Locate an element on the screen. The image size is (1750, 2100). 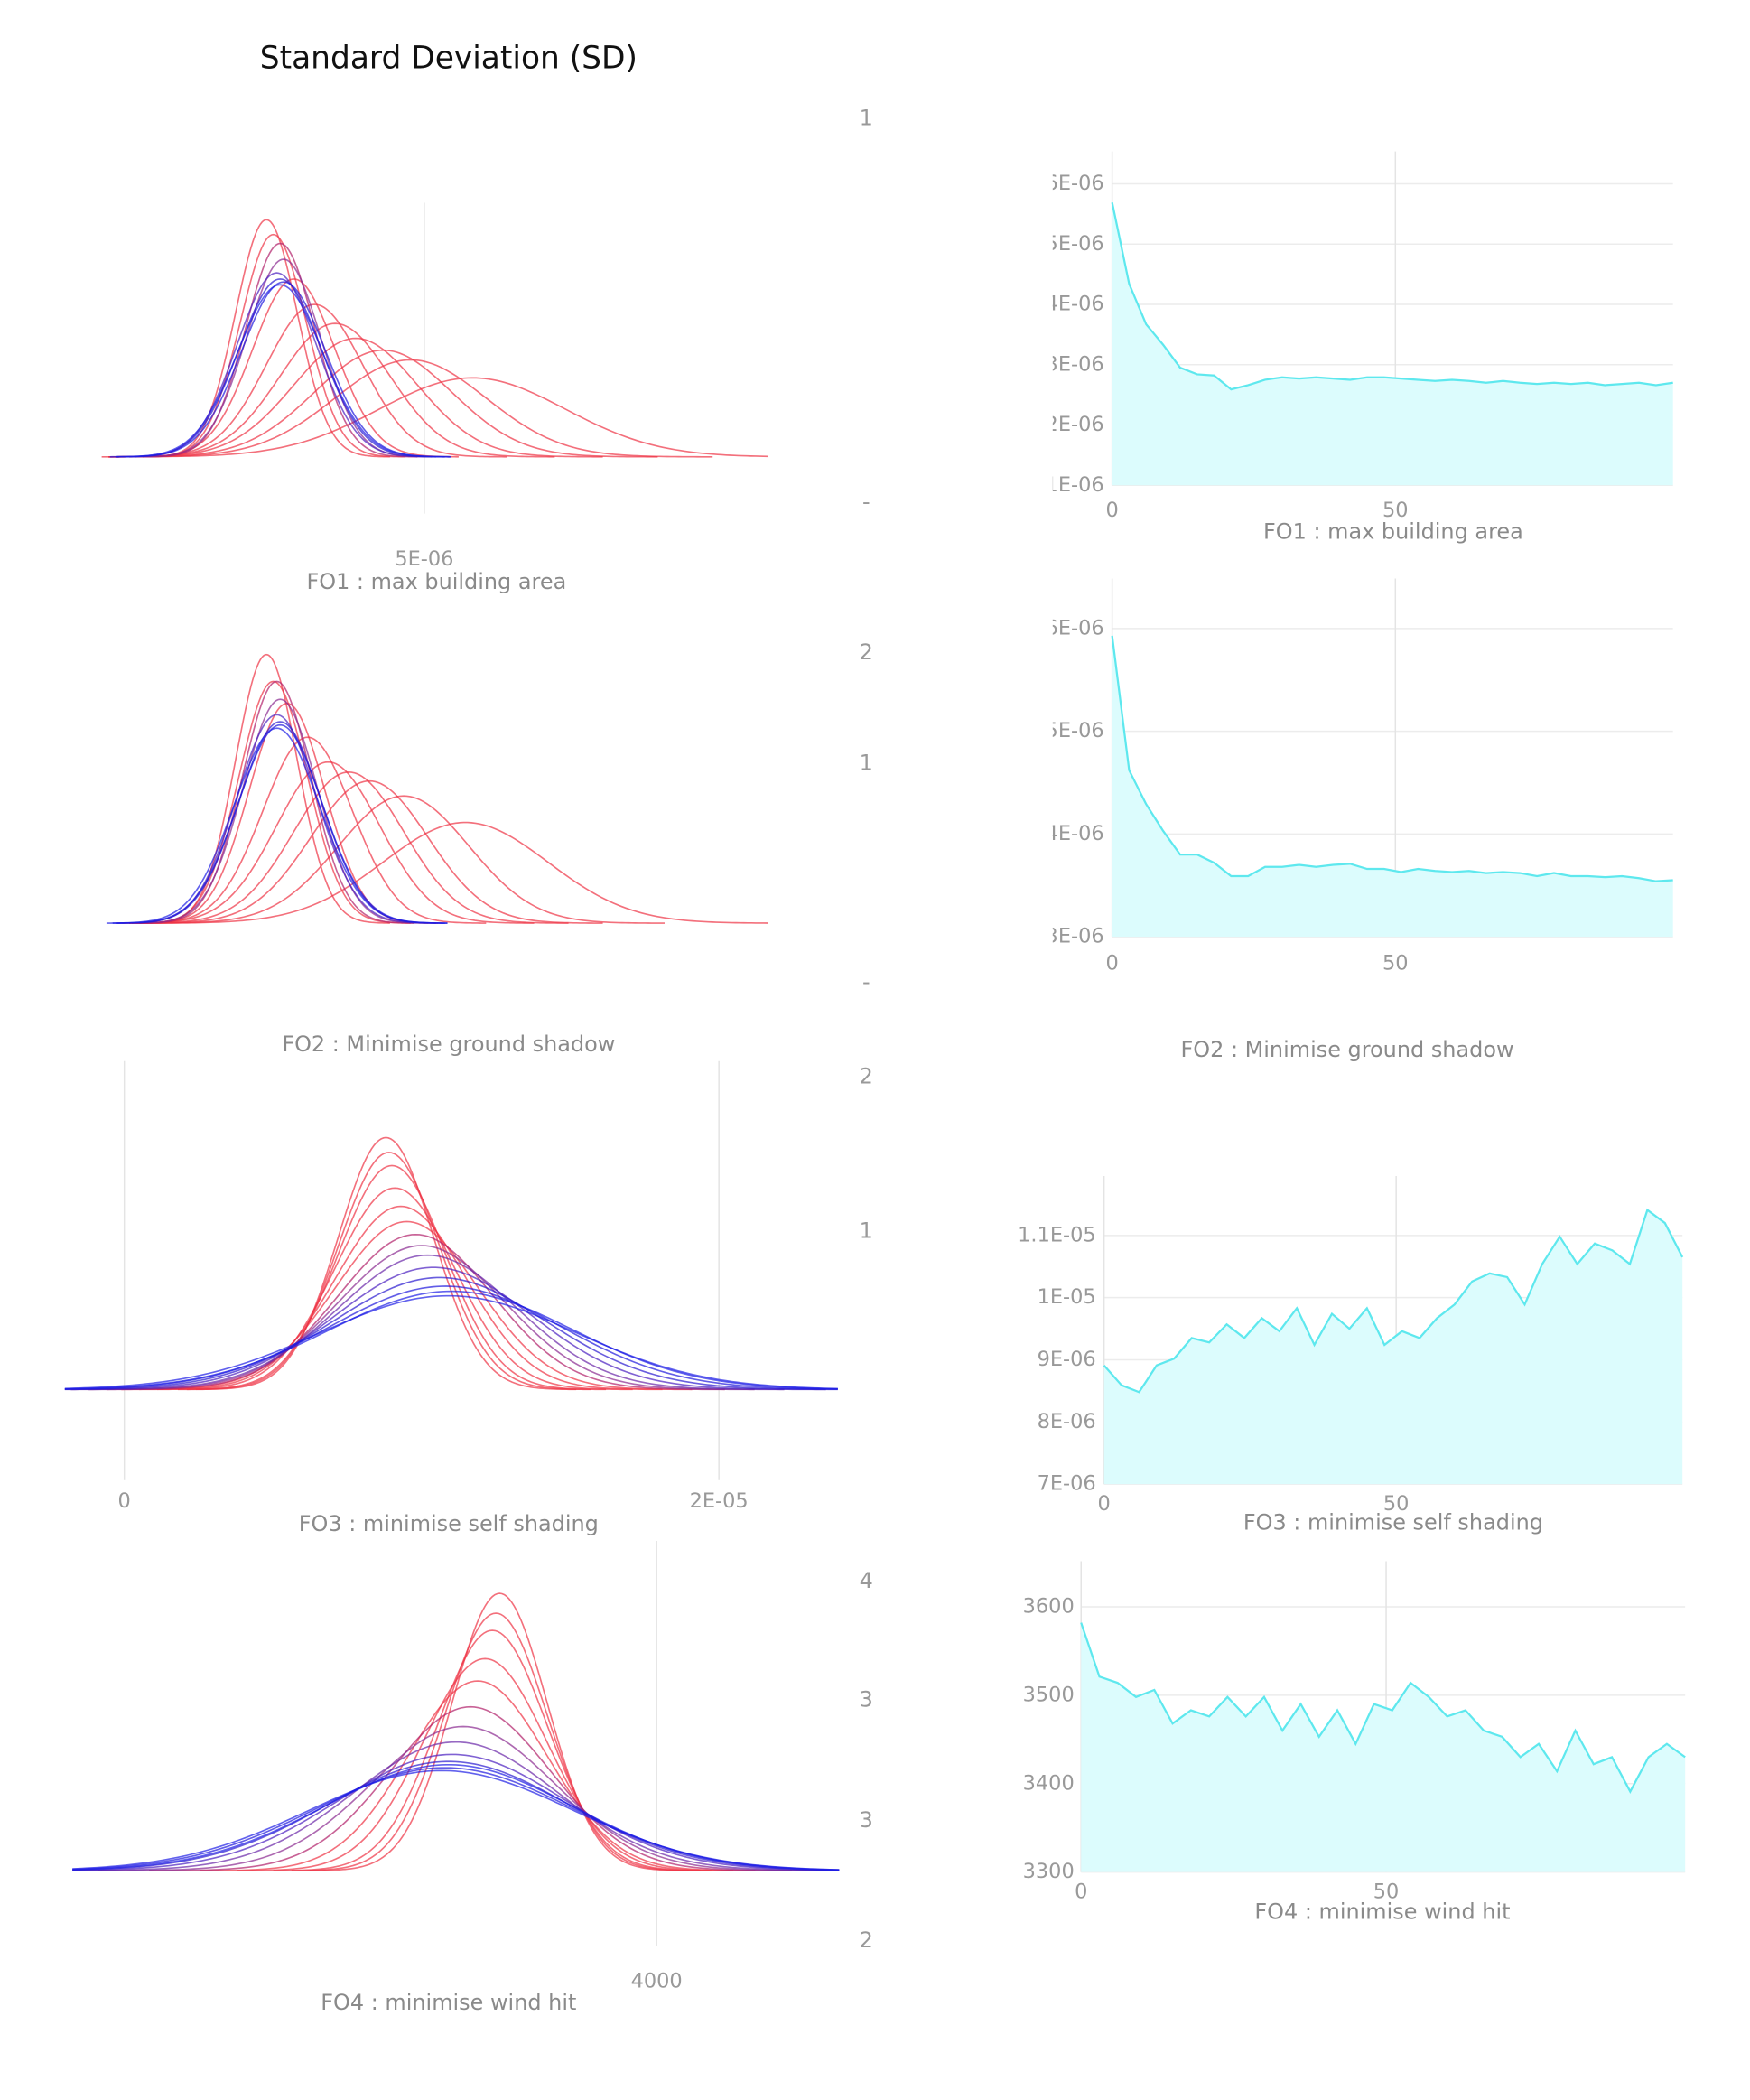
y-tick-label: 3600 is located at coordinates (1049, 1606).